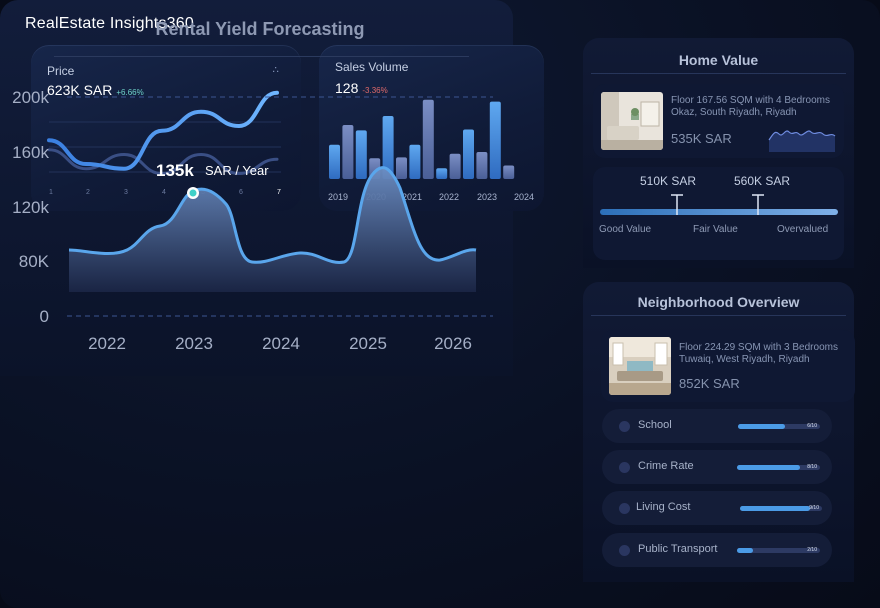  Describe the element at coordinates (744, 359) in the screenshot. I see `neighborhood-description-line2: Tuwaiq, West Riyadh, Riyadh` at that location.